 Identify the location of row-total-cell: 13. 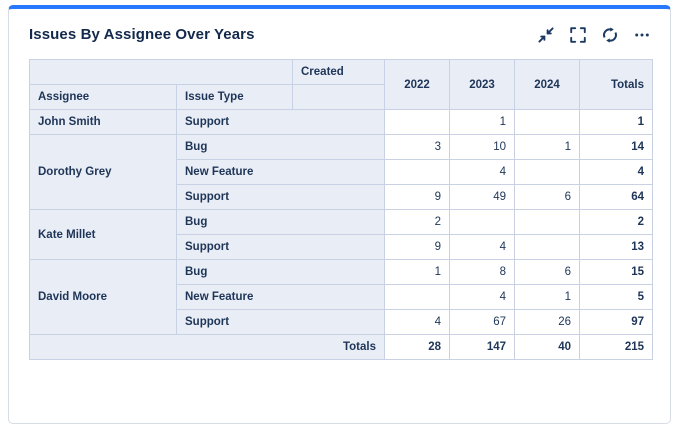
(616, 247).